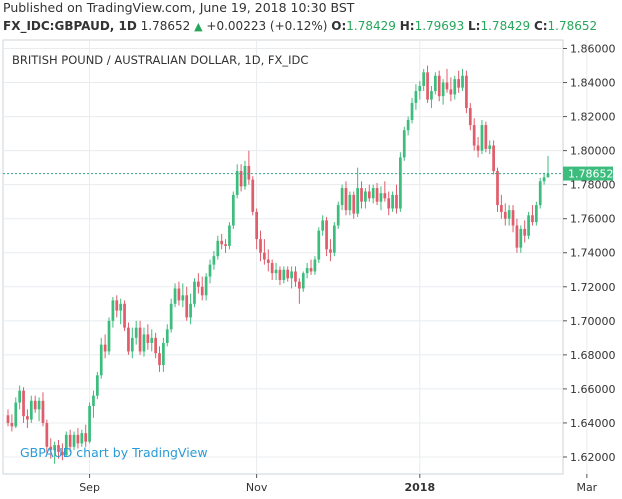  What do you see at coordinates (591, 174) in the screenshot?
I see `last-price-tag-label: 1.78652` at bounding box center [591, 174].